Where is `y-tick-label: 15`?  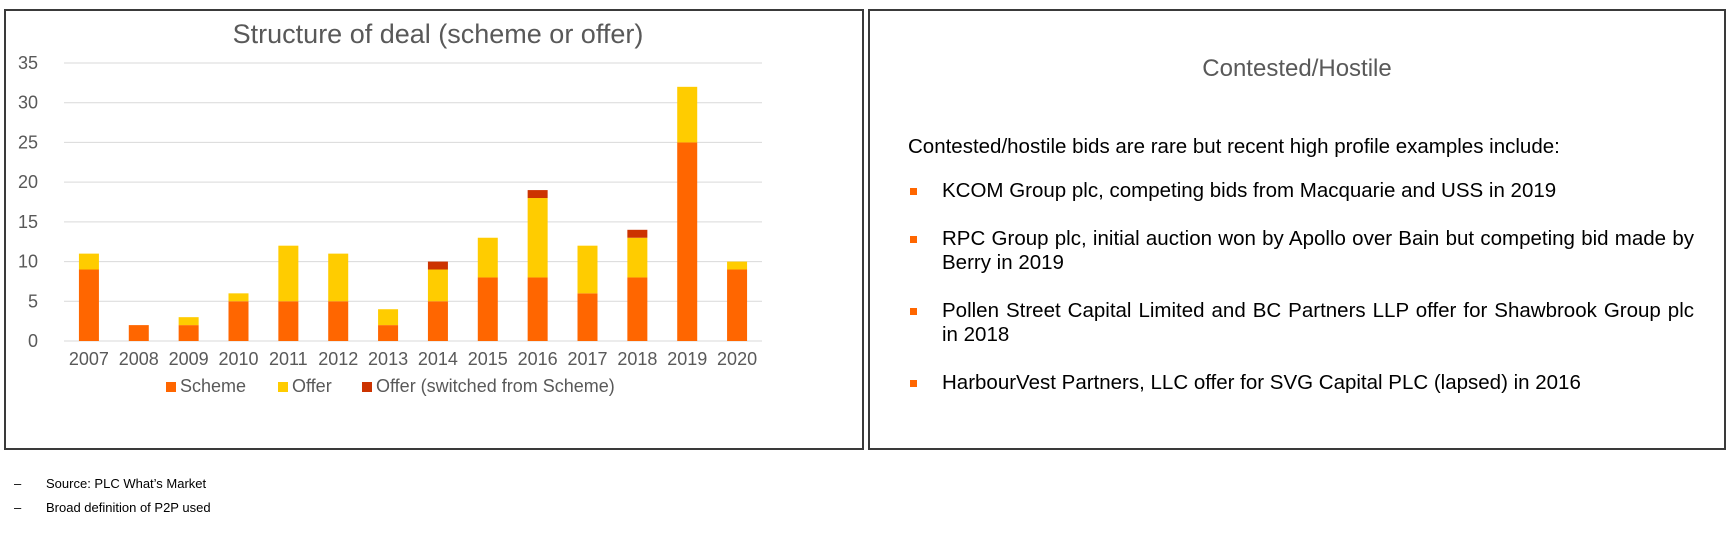
y-tick-label: 15 is located at coordinates (28, 222).